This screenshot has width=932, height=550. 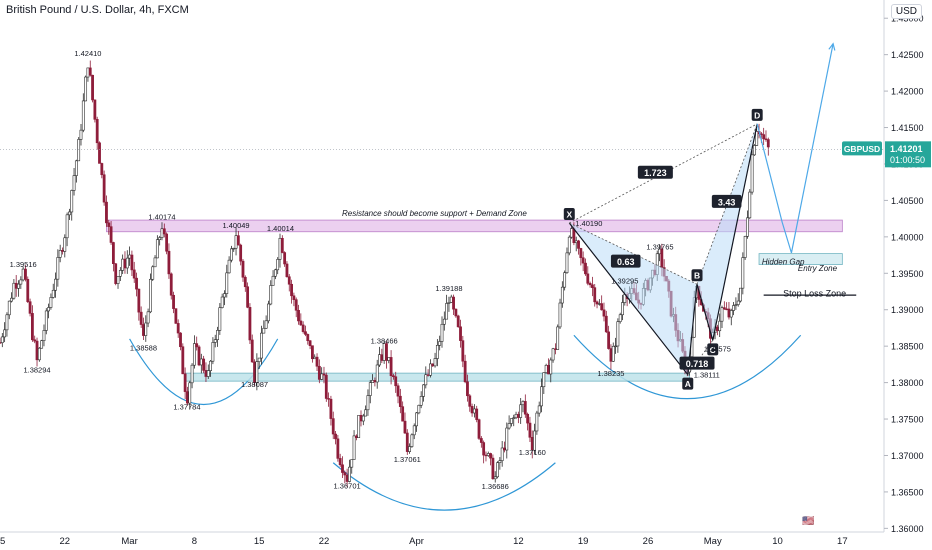 I want to click on ratio-label: 0.718, so click(x=697, y=364).